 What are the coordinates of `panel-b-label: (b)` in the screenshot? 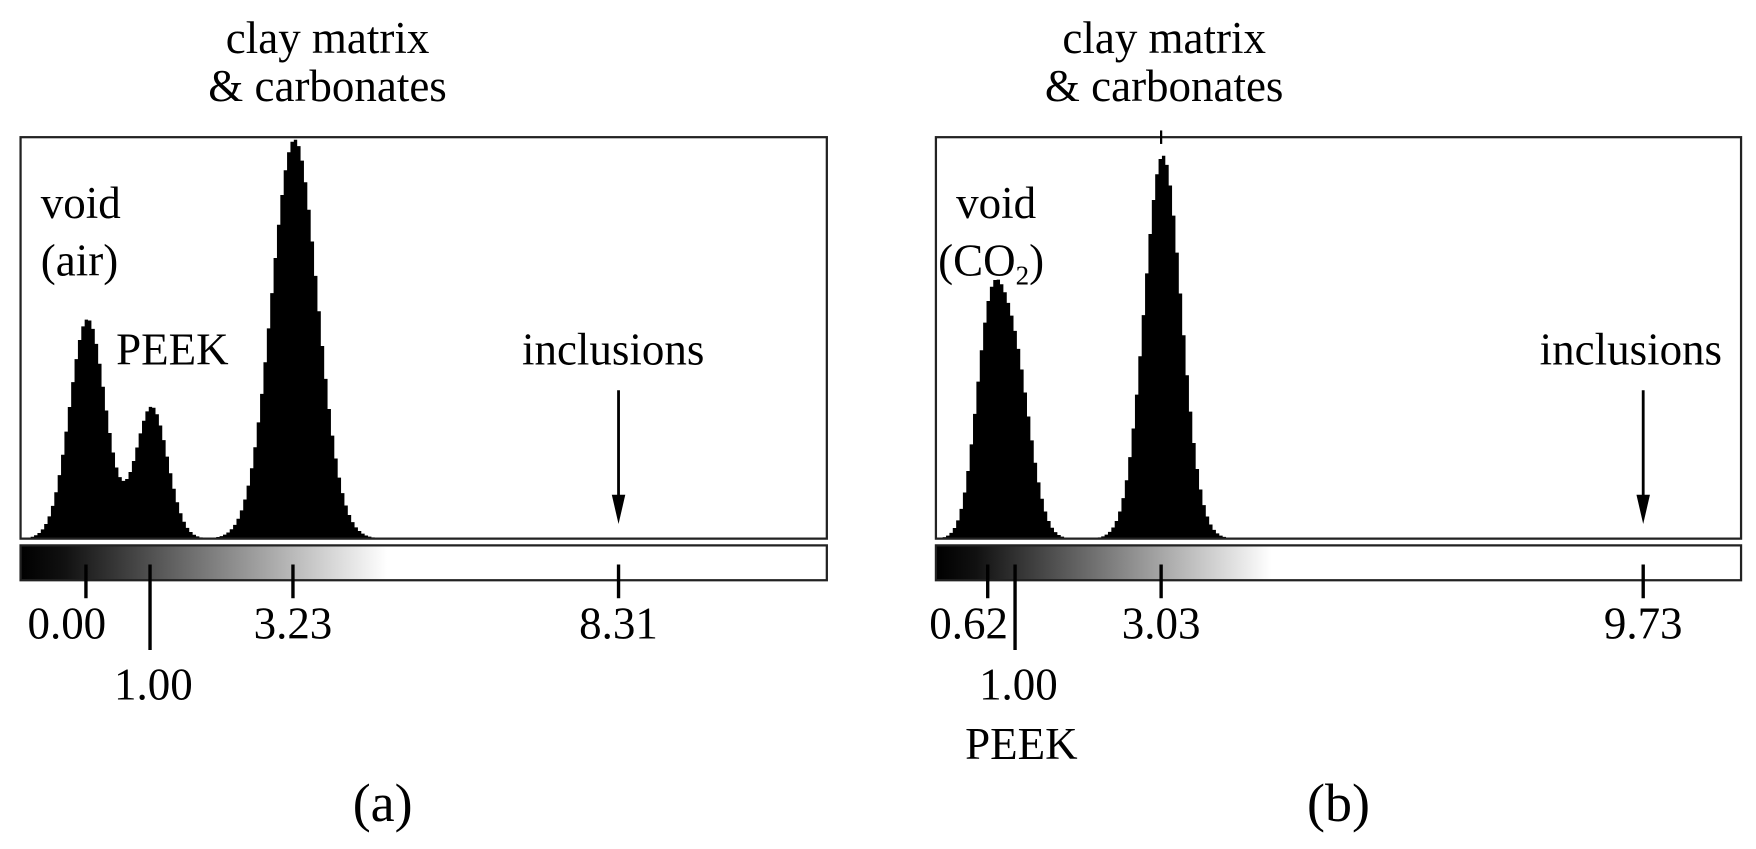 It's located at (1338, 803).